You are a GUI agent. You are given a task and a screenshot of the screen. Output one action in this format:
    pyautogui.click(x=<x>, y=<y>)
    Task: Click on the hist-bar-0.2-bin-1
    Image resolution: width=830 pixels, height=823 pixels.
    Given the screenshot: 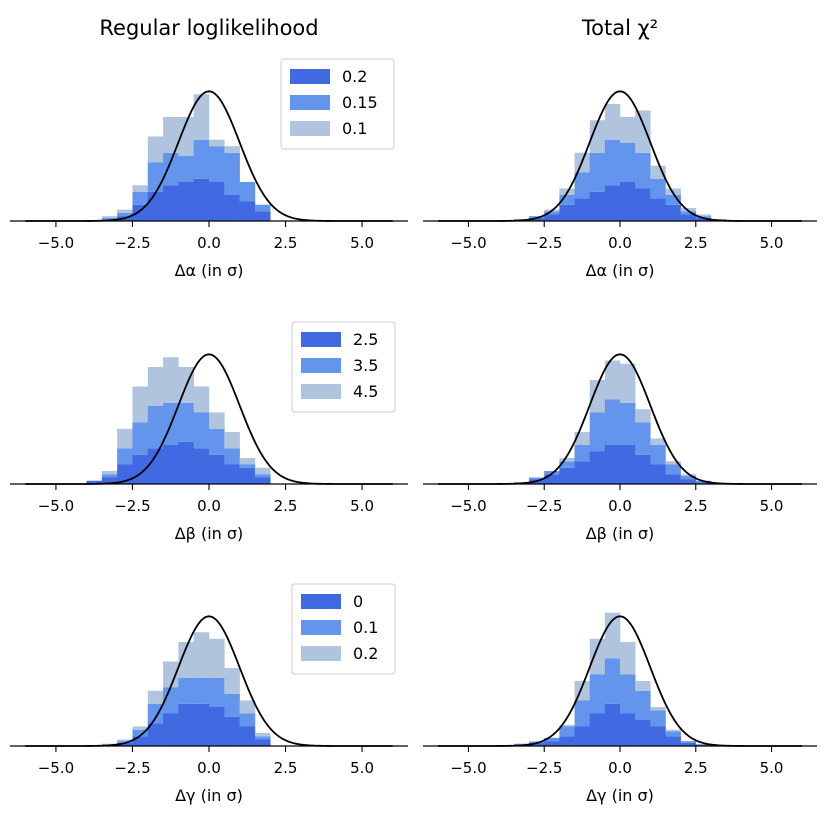 What is the action you would take?
    pyautogui.click(x=109, y=744)
    